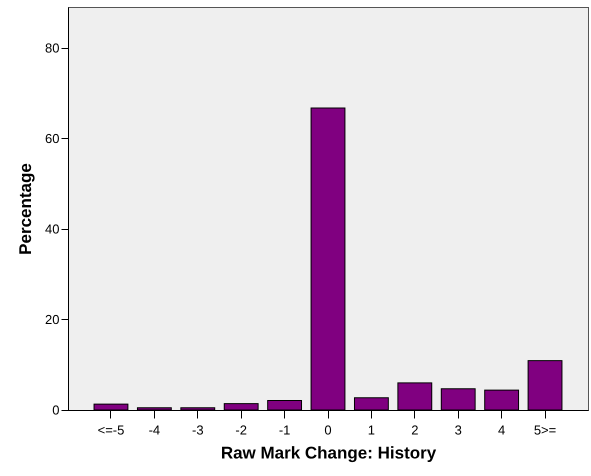 Image resolution: width=591 pixels, height=476 pixels. I want to click on x-axis-title: Raw Mark Change: History, so click(328, 453).